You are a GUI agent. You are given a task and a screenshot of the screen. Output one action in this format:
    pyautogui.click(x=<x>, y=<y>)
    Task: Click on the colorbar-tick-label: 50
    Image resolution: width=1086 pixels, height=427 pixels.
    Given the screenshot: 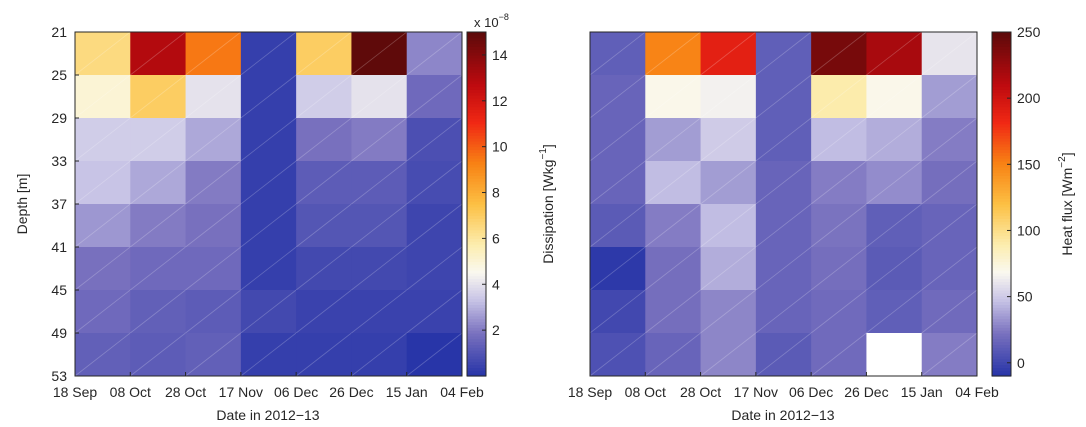 What is the action you would take?
    pyautogui.click(x=1025, y=297)
    